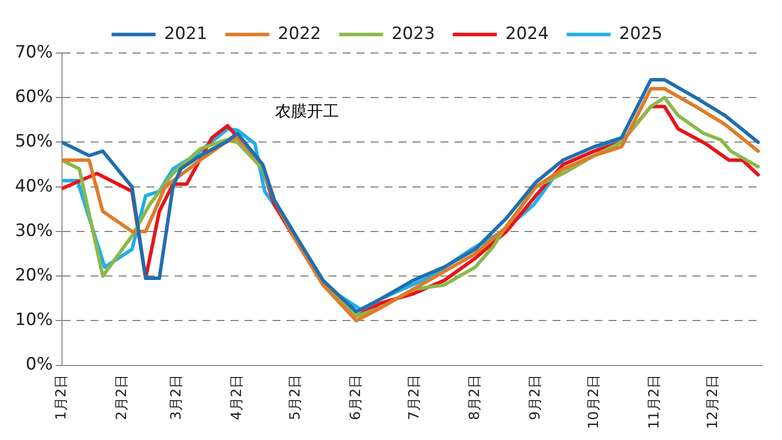  What do you see at coordinates (33, 142) in the screenshot?
I see `y-tick-label: 50%` at bounding box center [33, 142].